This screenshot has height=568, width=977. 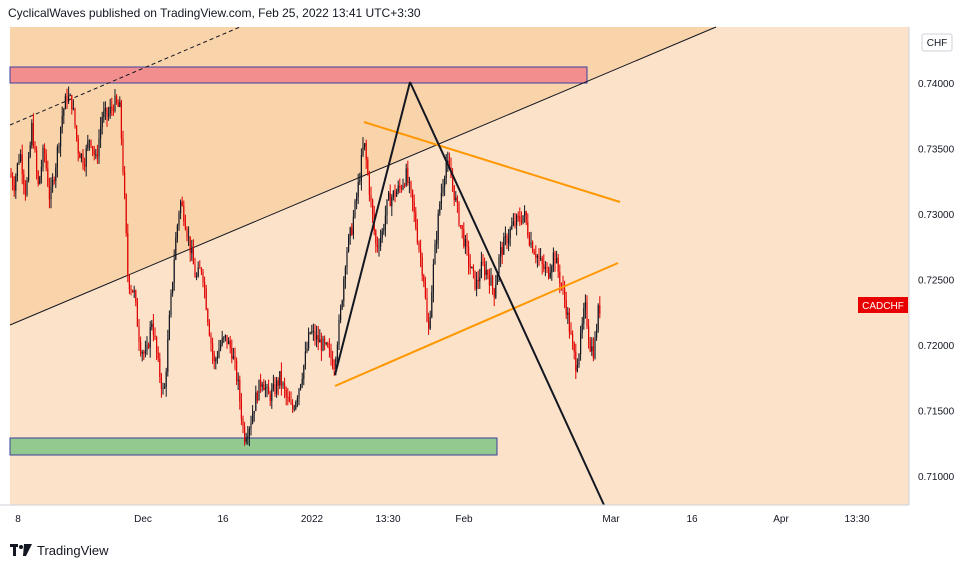 I want to click on support-zone, so click(x=253, y=446).